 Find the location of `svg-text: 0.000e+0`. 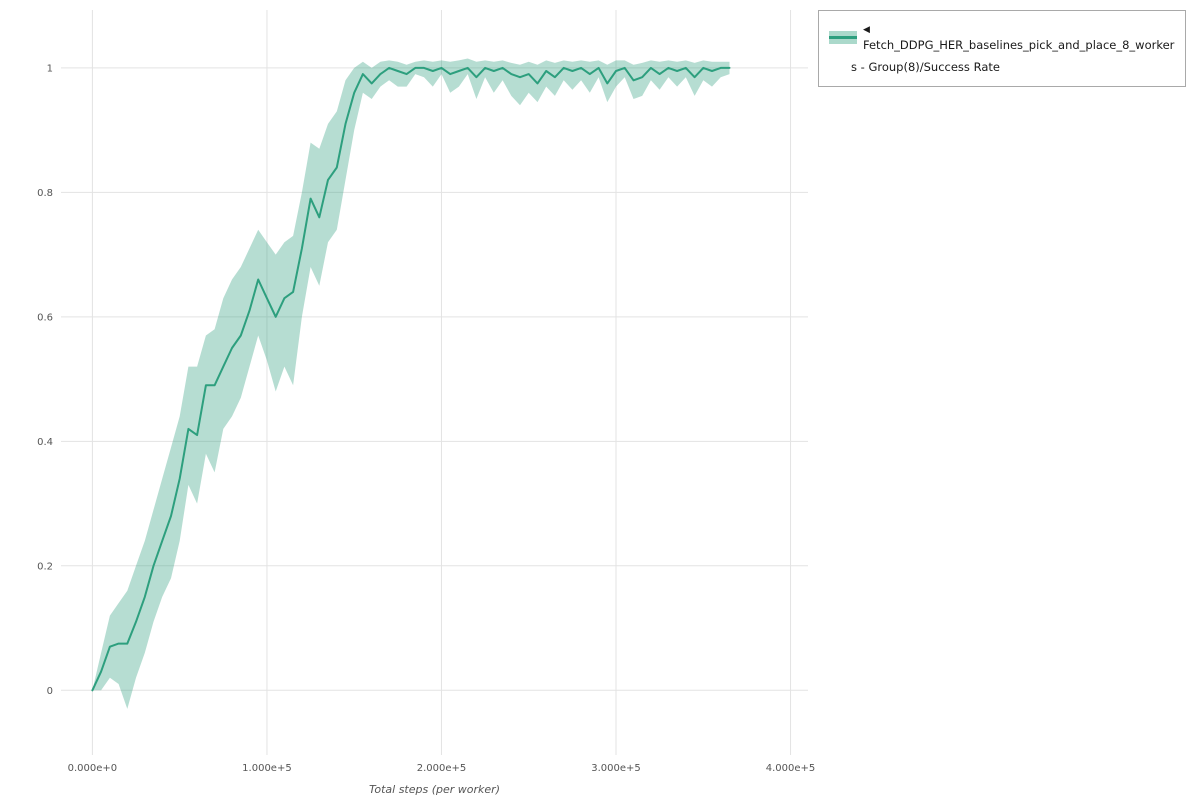

svg-text: 0.000e+0 is located at coordinates (93, 768).